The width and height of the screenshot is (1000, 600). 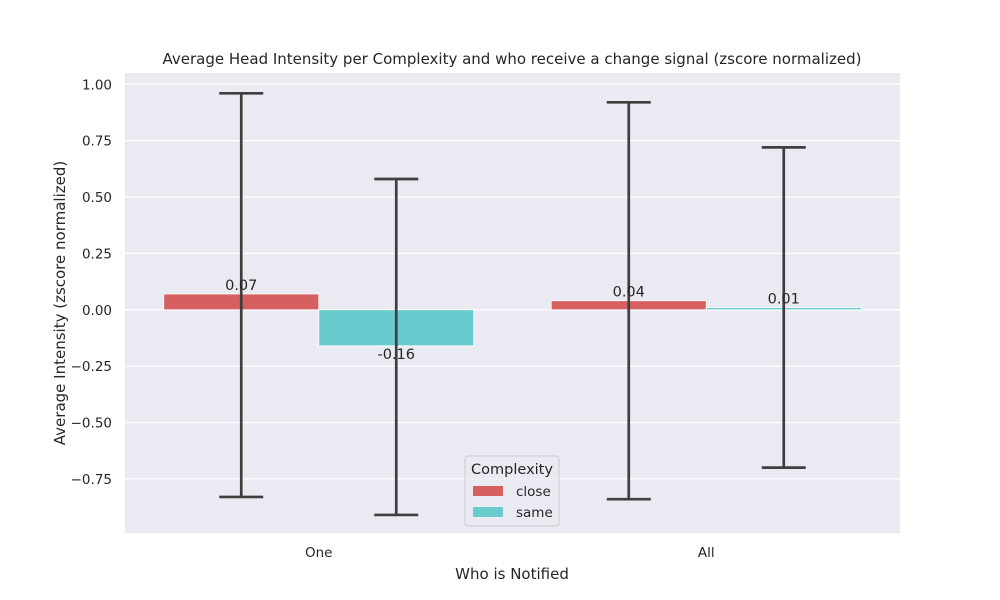 What do you see at coordinates (488, 491) in the screenshot?
I see `legend-swatch-close` at bounding box center [488, 491].